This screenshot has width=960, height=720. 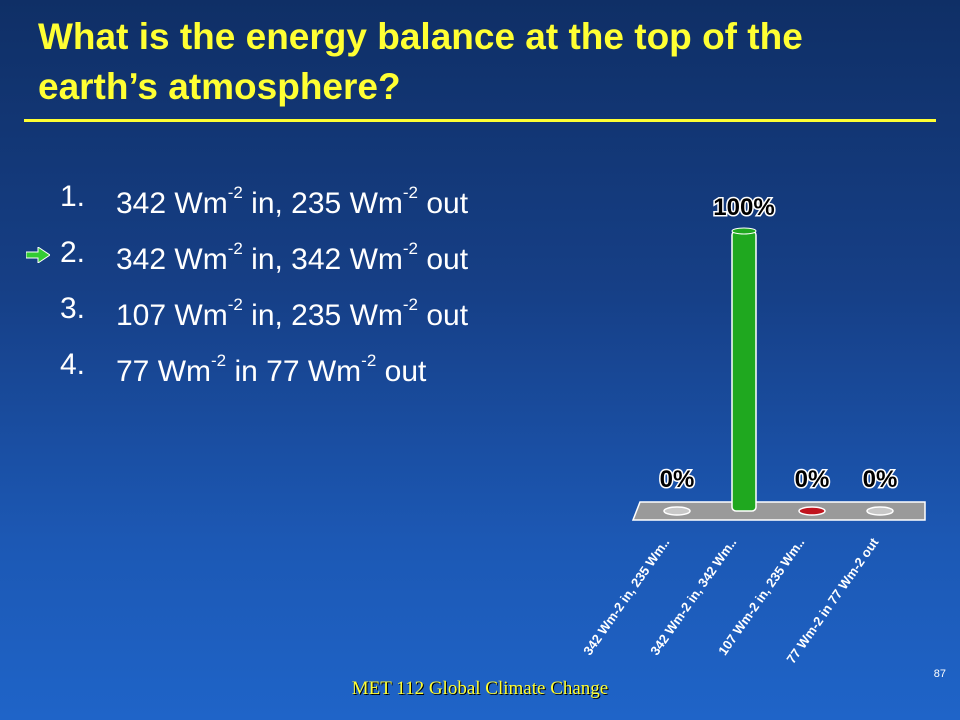 What do you see at coordinates (480, 688) in the screenshot?
I see `slide-footer: MET 112 Global Climate Change` at bounding box center [480, 688].